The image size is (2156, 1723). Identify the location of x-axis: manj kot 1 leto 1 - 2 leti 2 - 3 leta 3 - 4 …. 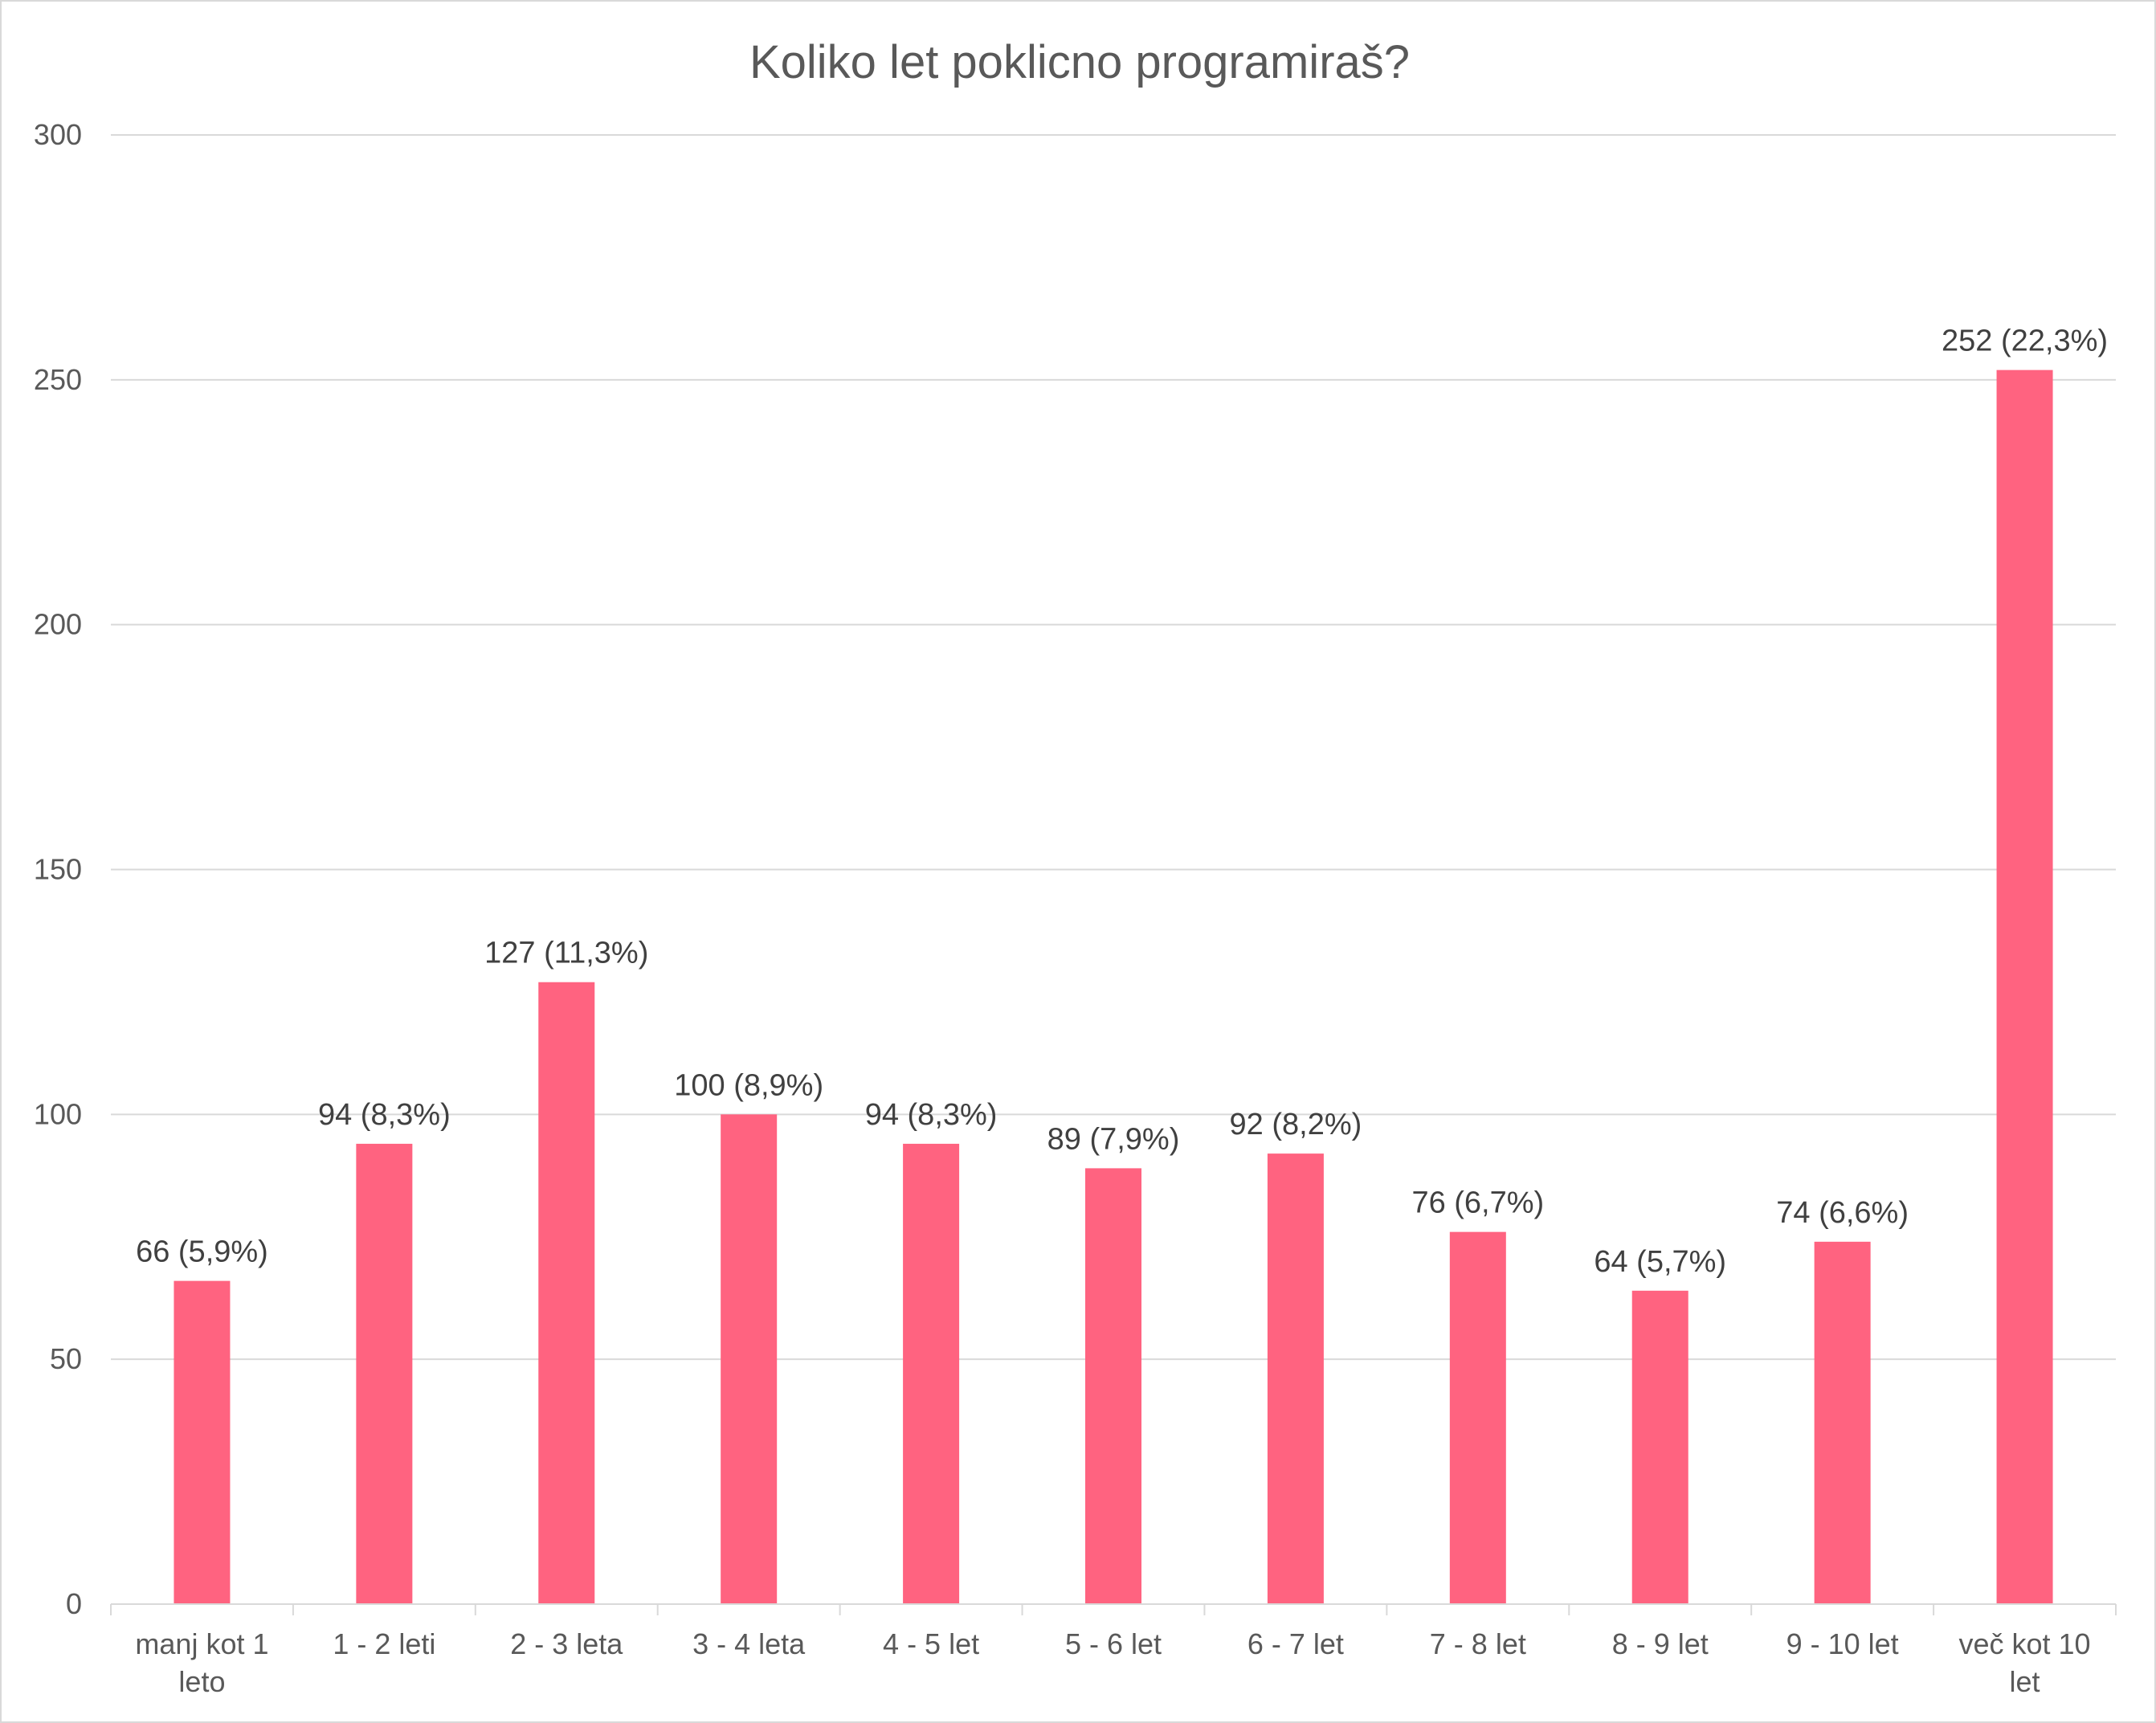
(1113, 1650).